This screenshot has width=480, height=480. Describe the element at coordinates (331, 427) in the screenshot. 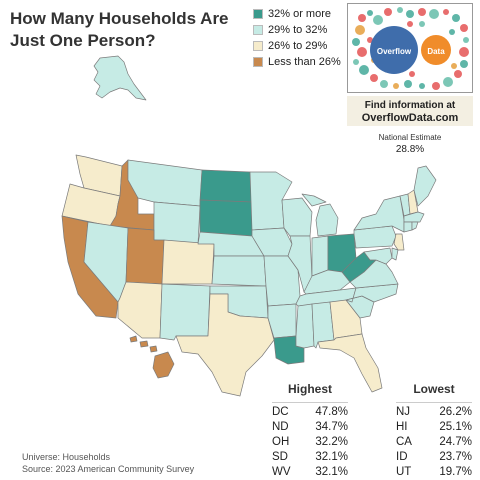

I see `row-value: 34.7%` at that location.